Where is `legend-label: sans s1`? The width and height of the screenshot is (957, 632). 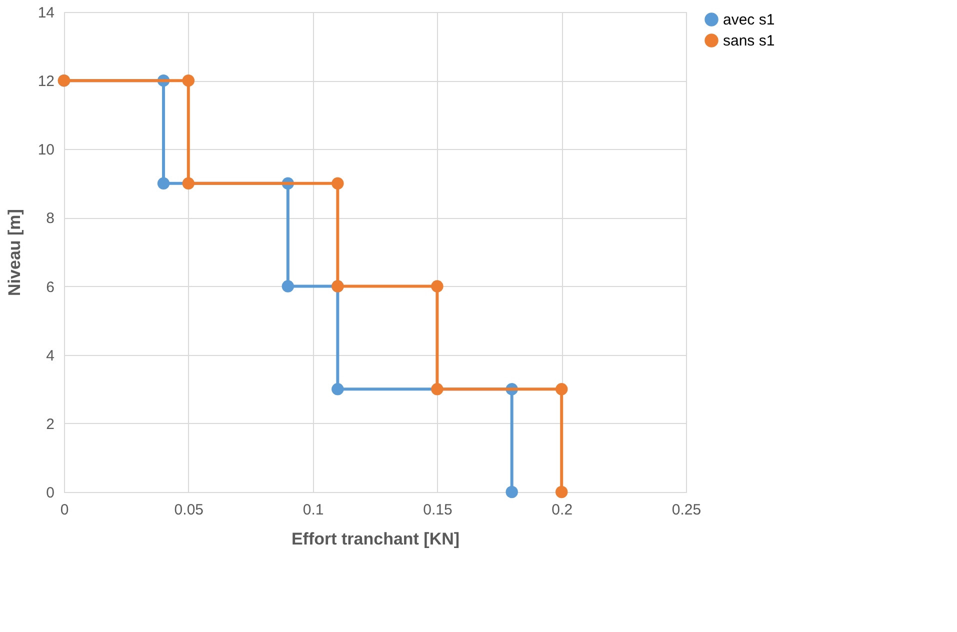 legend-label: sans s1 is located at coordinates (749, 41).